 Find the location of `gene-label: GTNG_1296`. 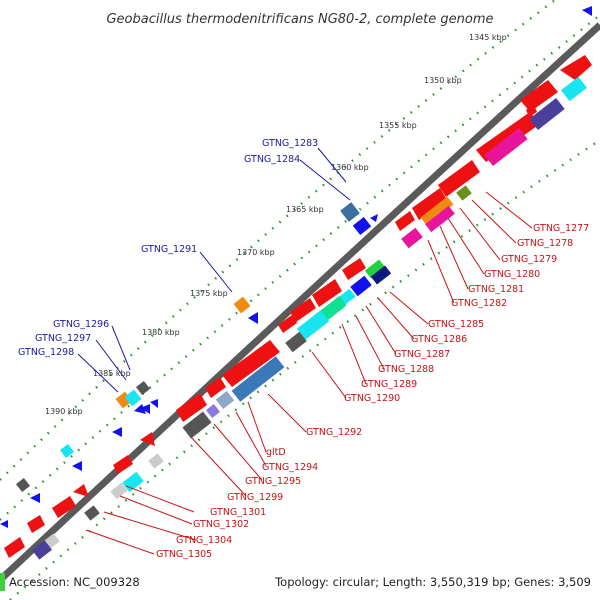

gene-label: GTNG_1296 is located at coordinates (81, 324).